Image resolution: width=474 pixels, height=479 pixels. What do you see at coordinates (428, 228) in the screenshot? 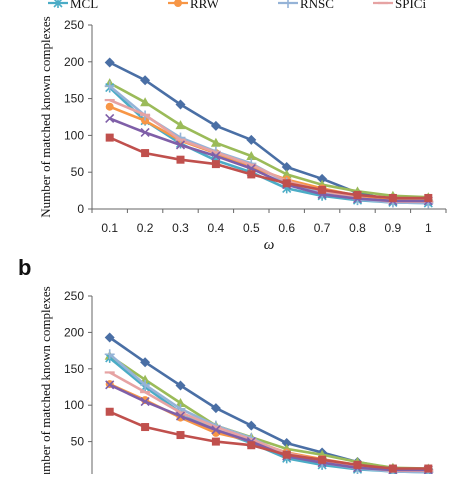
I see `x-tick-label: 1` at bounding box center [428, 228].